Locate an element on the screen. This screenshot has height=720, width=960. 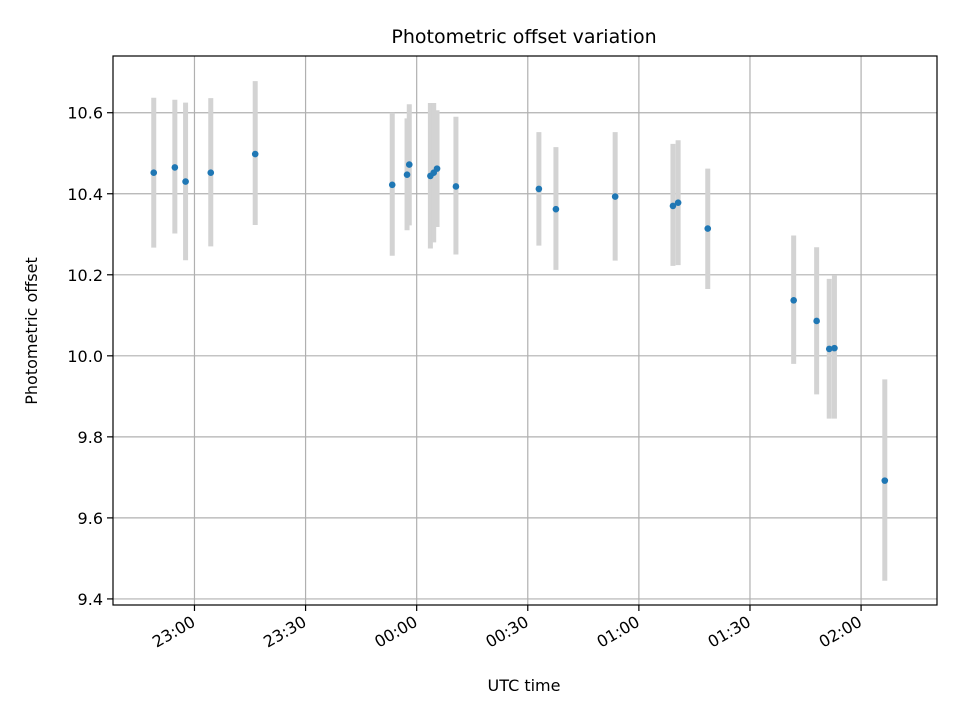
y-tick-label: 10.4 is located at coordinates (85, 194).